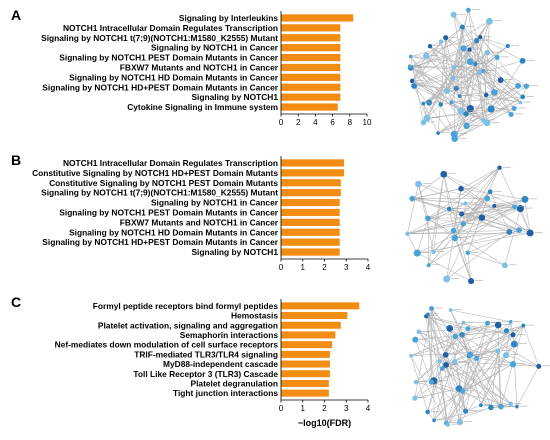 This screenshot has height=440, width=550. Describe the element at coordinates (215, 203) in the screenshot. I see `category-label: Signaling by NOTCH1 in Cancer` at that location.